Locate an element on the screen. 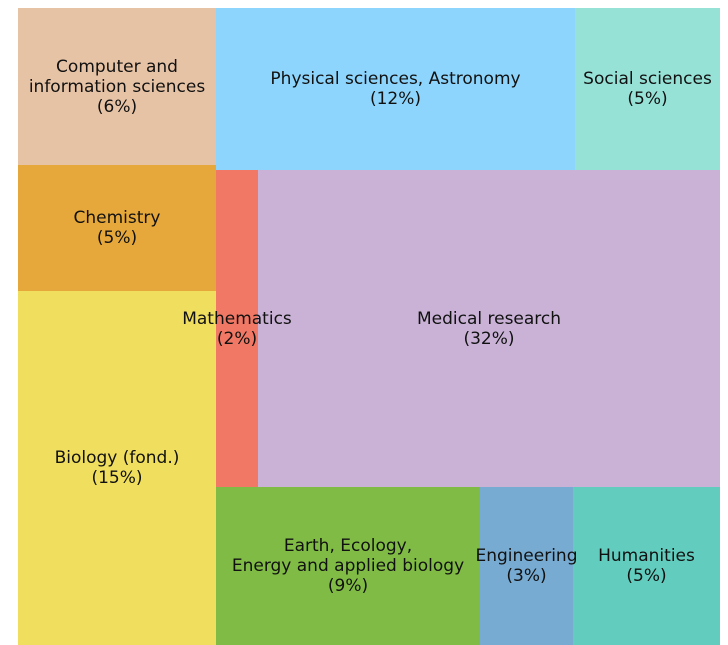 The height and width of the screenshot is (645, 728). tile-label: Mathematics (2%) is located at coordinates (237, 329).